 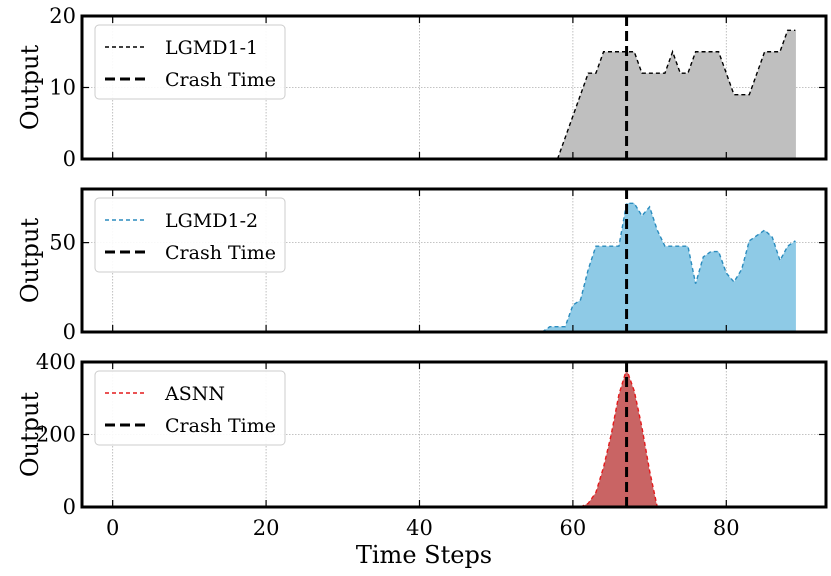 What do you see at coordinates (112, 528) in the screenshot?
I see `x-tick-label: 0` at bounding box center [112, 528].